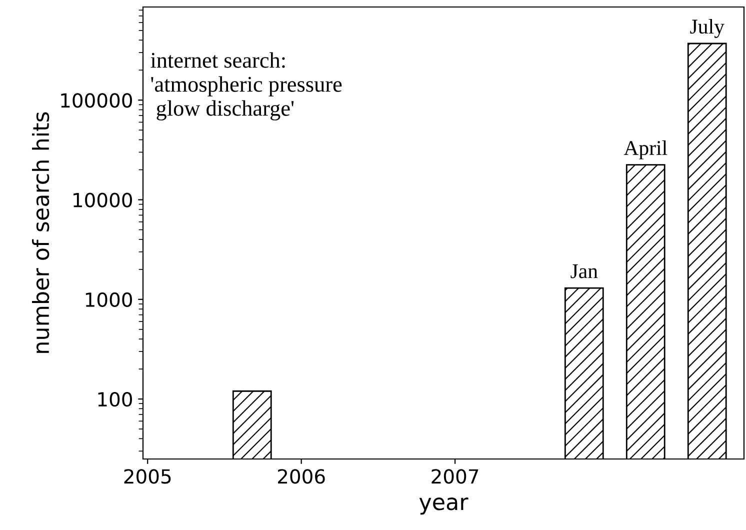 This screenshot has width=746, height=530. Describe the element at coordinates (41, 232) in the screenshot. I see `y-axis-title: number of search hits` at that location.